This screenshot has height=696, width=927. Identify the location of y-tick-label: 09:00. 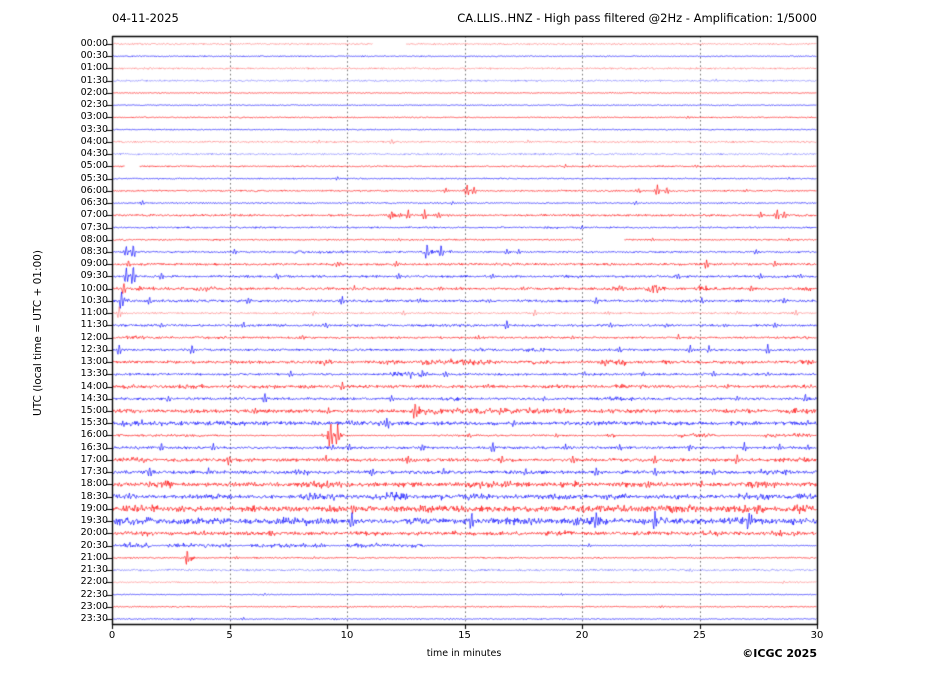
(94, 264).